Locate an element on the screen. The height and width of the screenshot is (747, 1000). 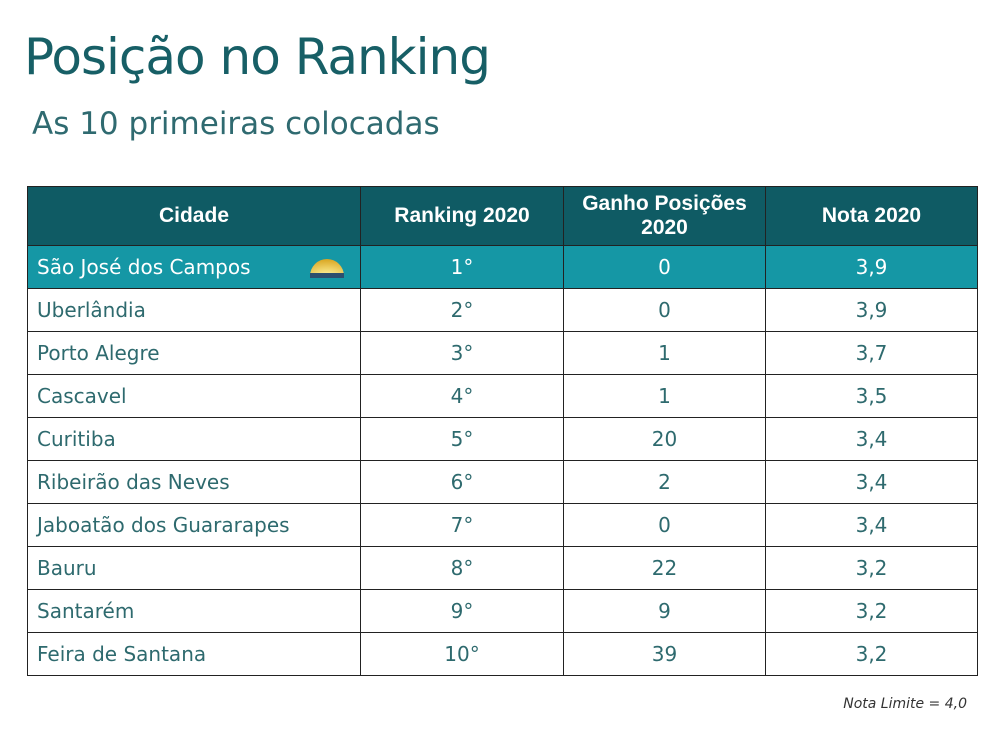
ganho-value: 2 is located at coordinates (664, 482).